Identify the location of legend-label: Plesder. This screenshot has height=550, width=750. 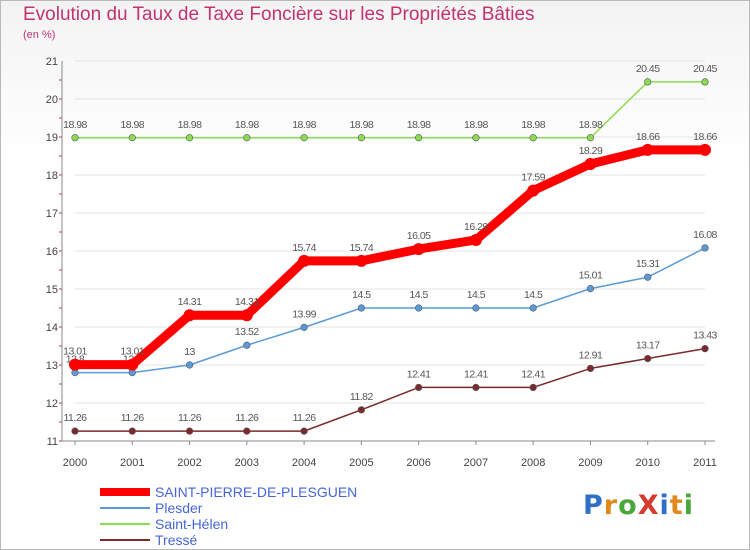
(179, 508).